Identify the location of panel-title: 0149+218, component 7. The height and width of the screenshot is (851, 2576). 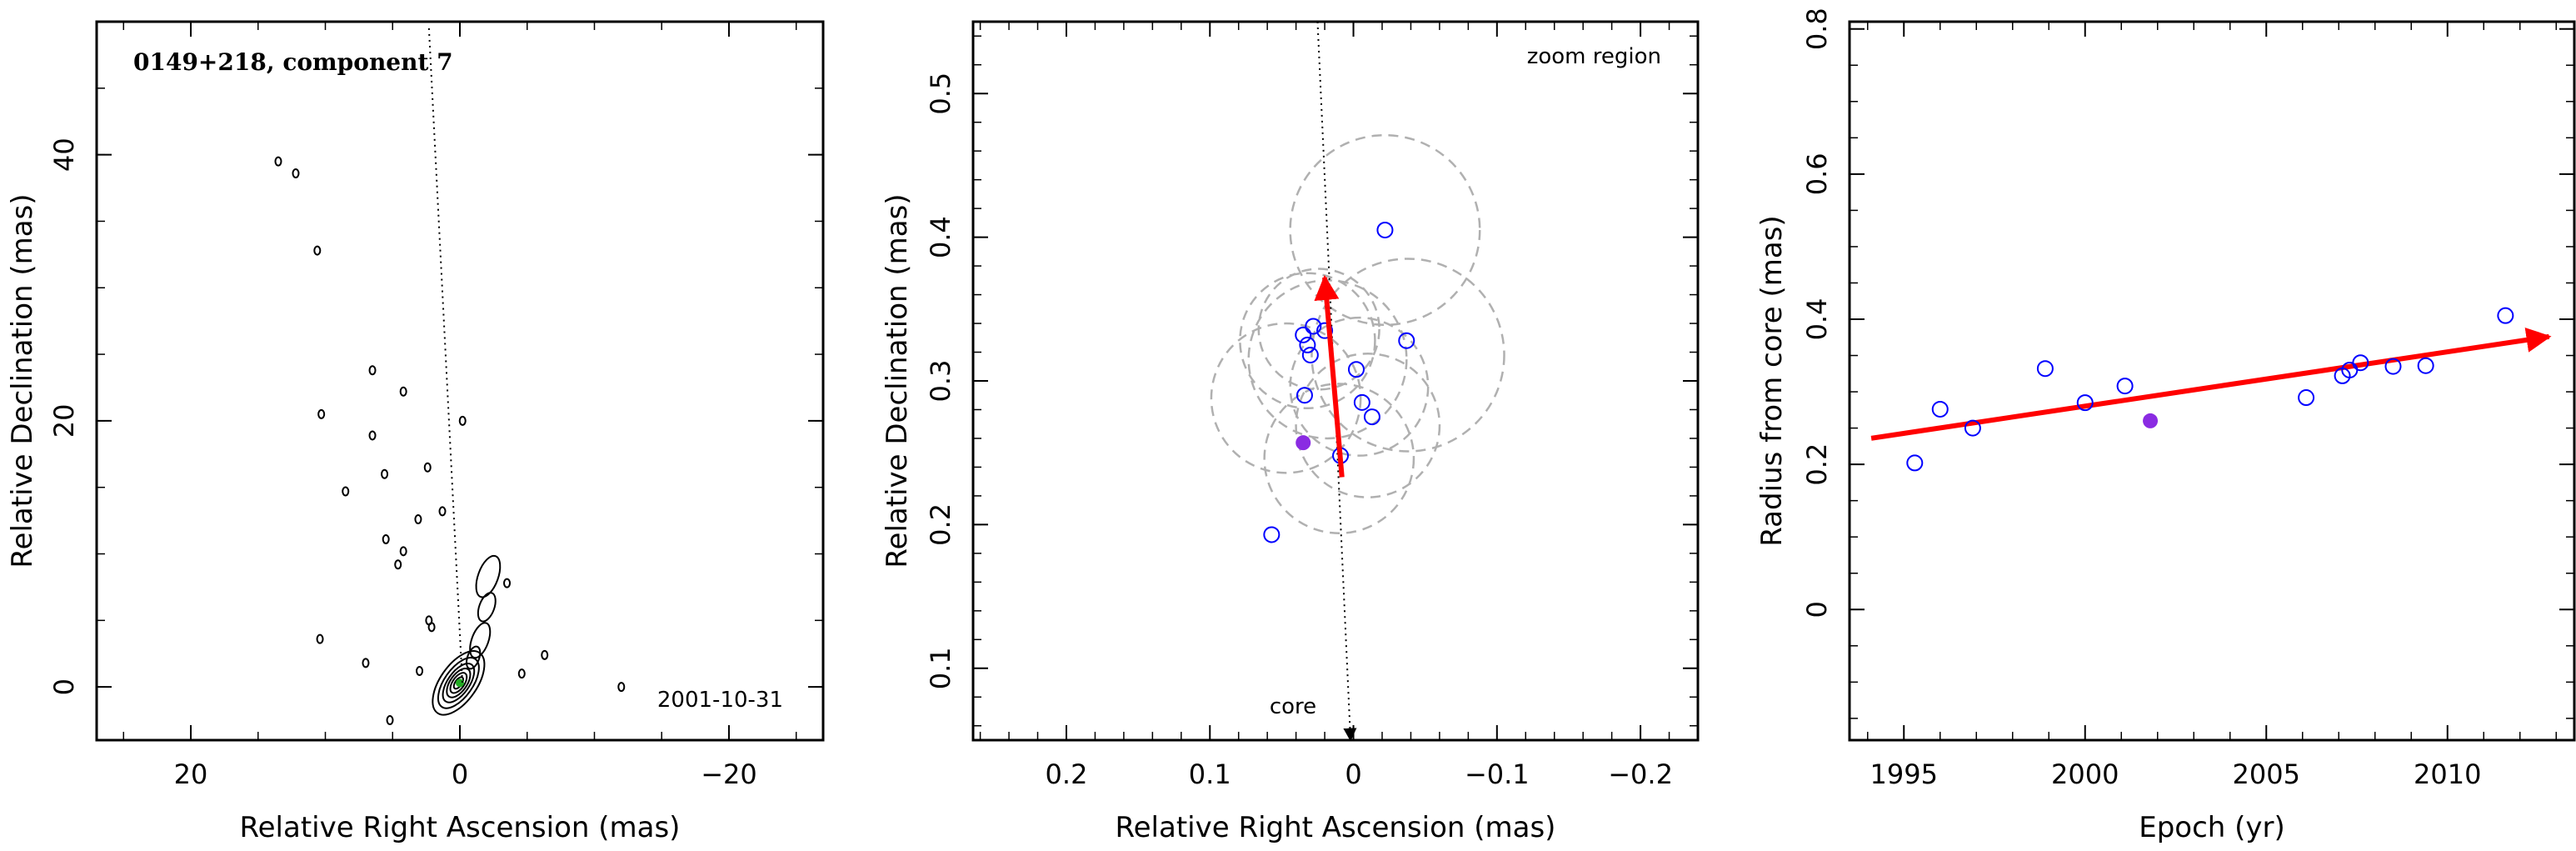
(293, 62).